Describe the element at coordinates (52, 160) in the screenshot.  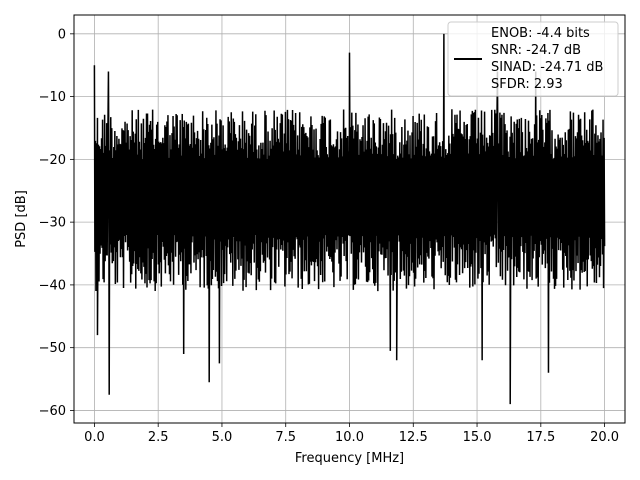
I see `y-tick-label: −20` at that location.